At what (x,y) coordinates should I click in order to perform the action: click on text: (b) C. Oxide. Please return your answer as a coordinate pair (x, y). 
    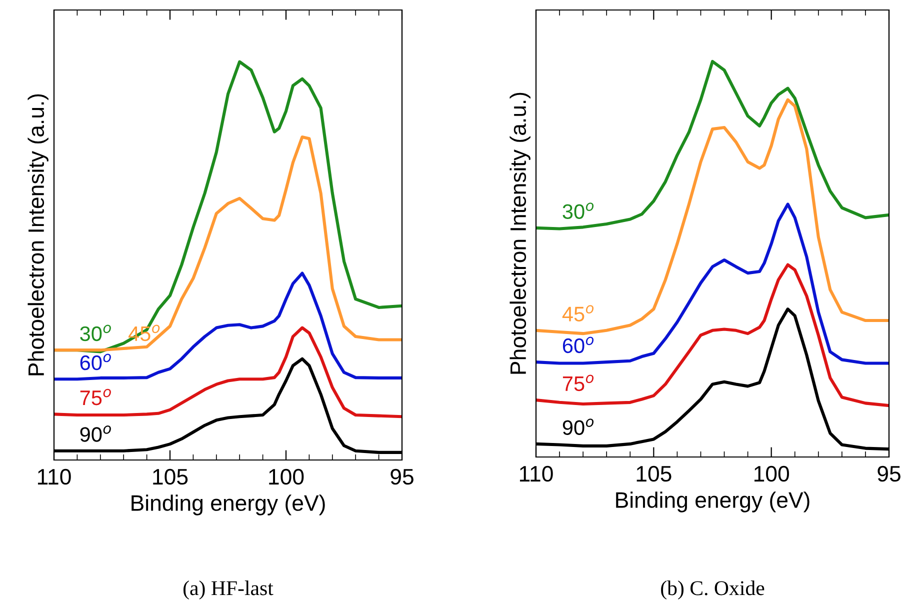
    Looking at the image, I should click on (712, 590).